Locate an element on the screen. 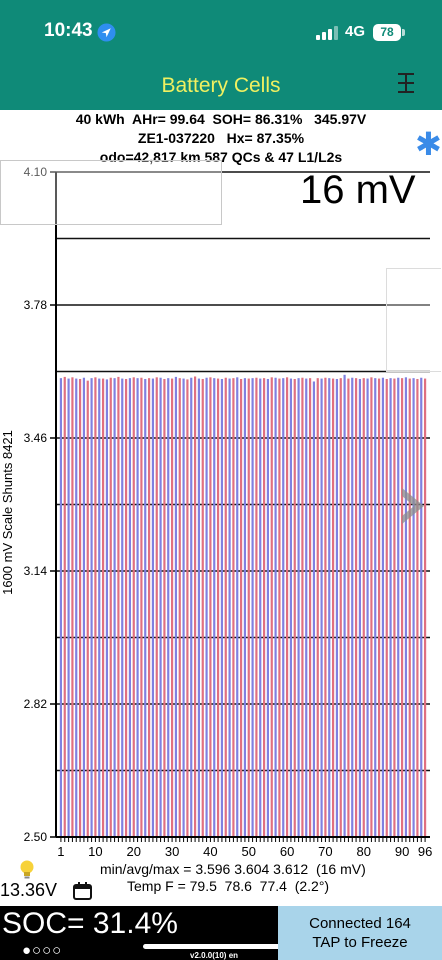 Image resolution: width=442 pixels, height=960 pixels. freeze-button: TAP to Freeze is located at coordinates (360, 942).